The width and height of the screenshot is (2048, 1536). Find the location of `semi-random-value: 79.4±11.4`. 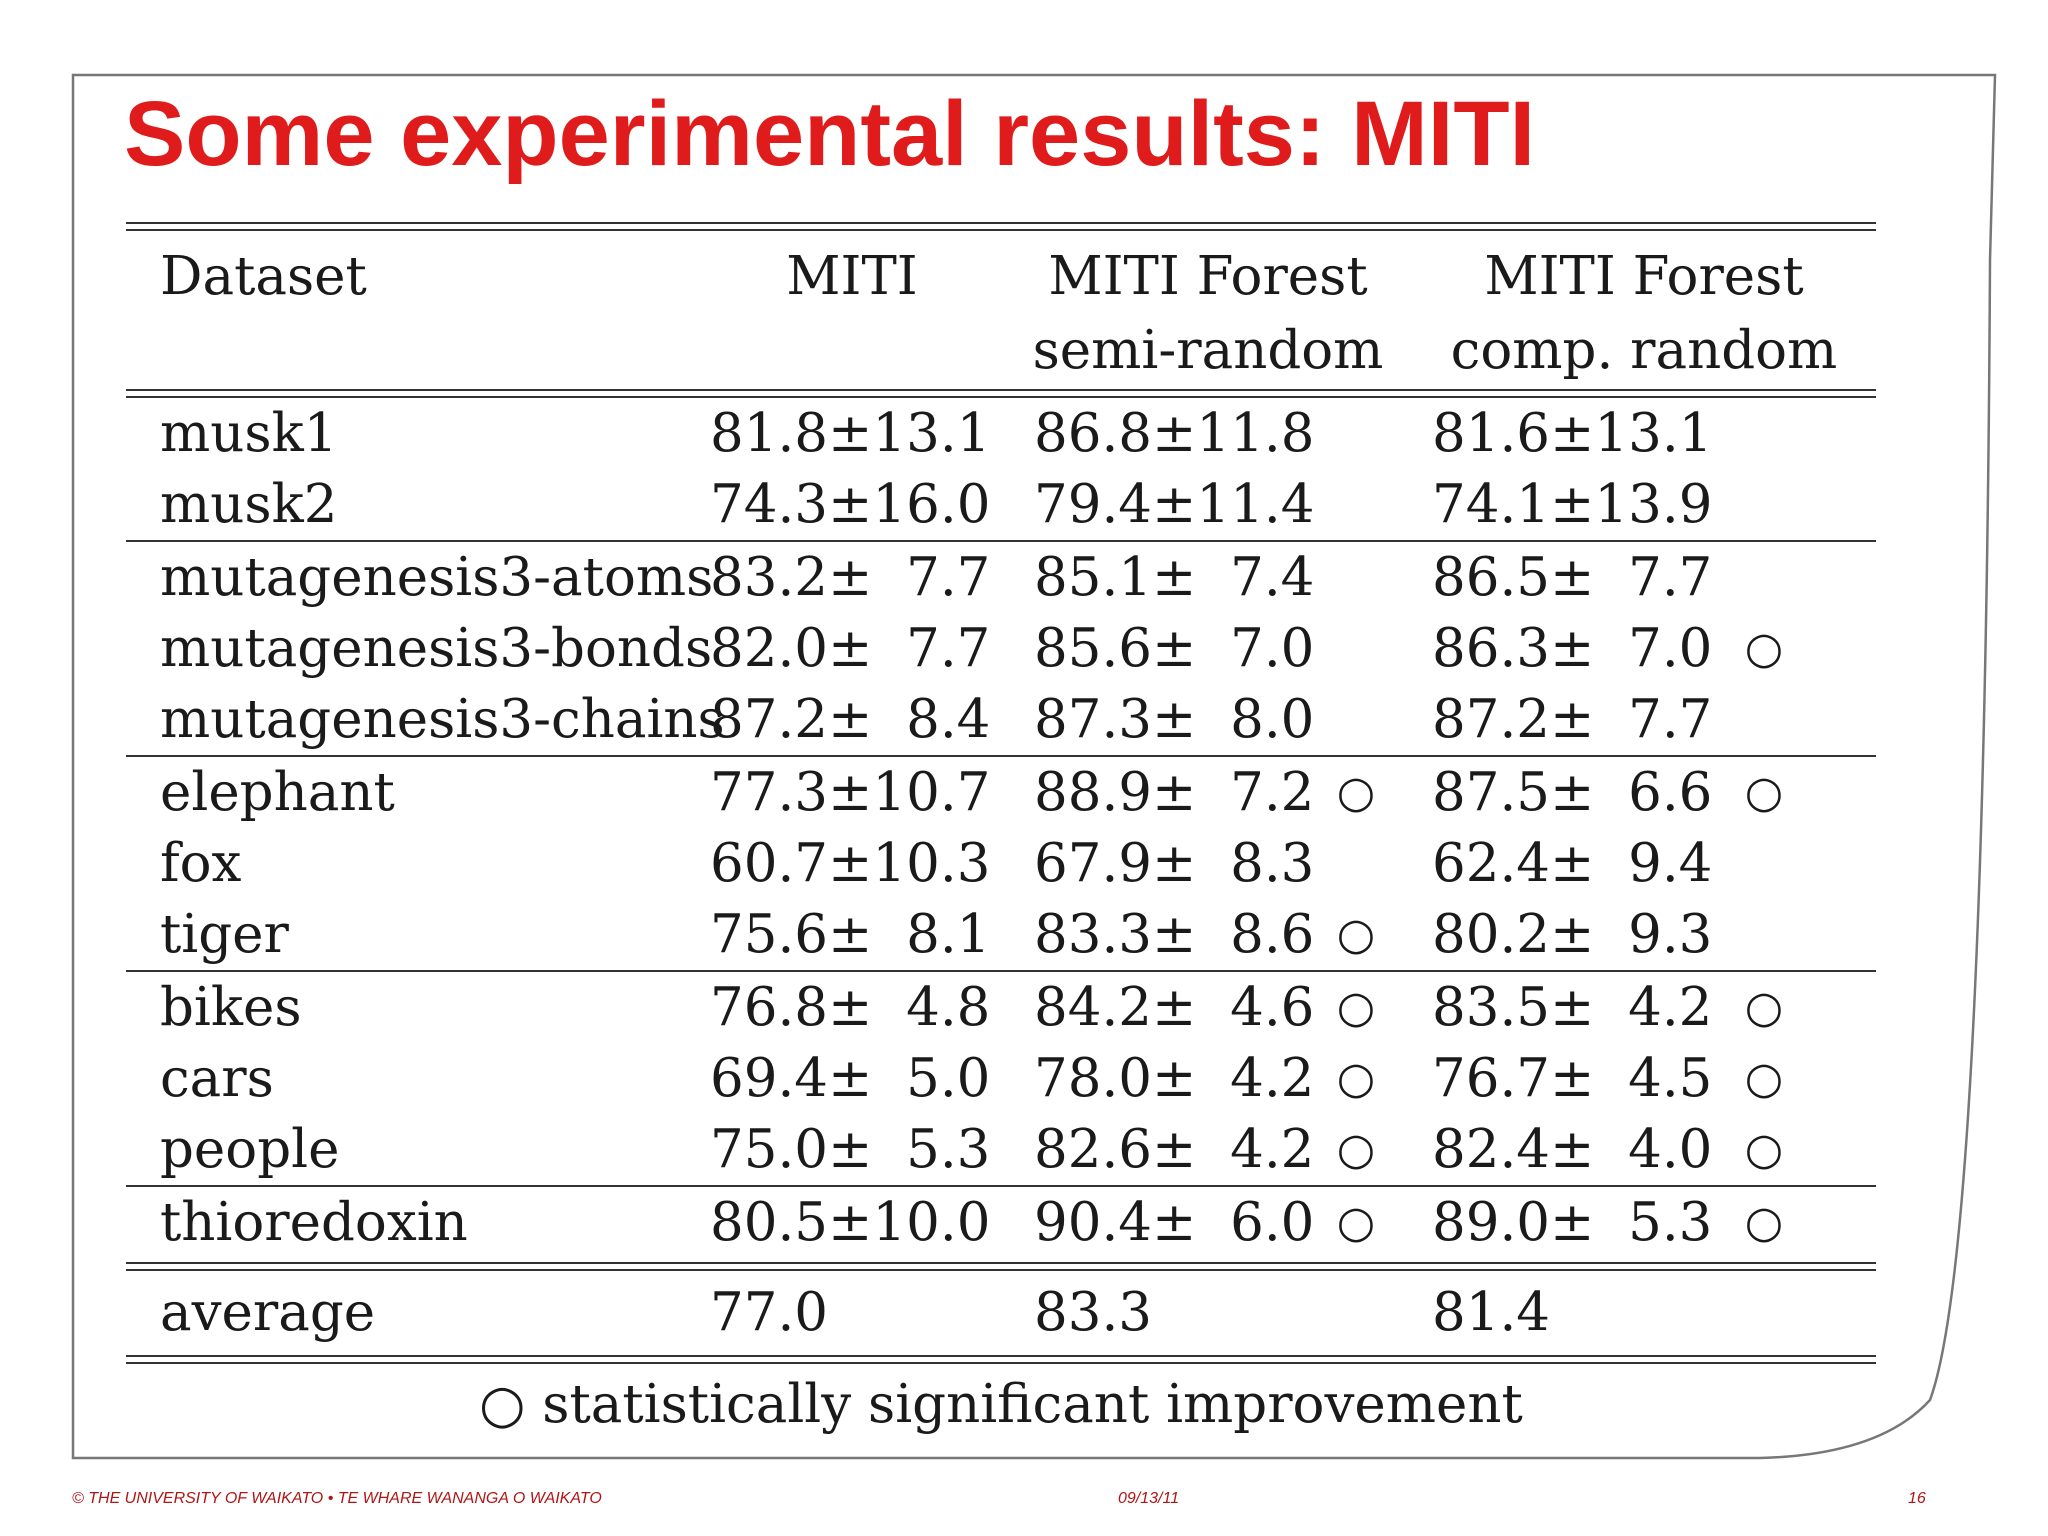

semi-random-value: 79.4±11.4 is located at coordinates (1174, 504).